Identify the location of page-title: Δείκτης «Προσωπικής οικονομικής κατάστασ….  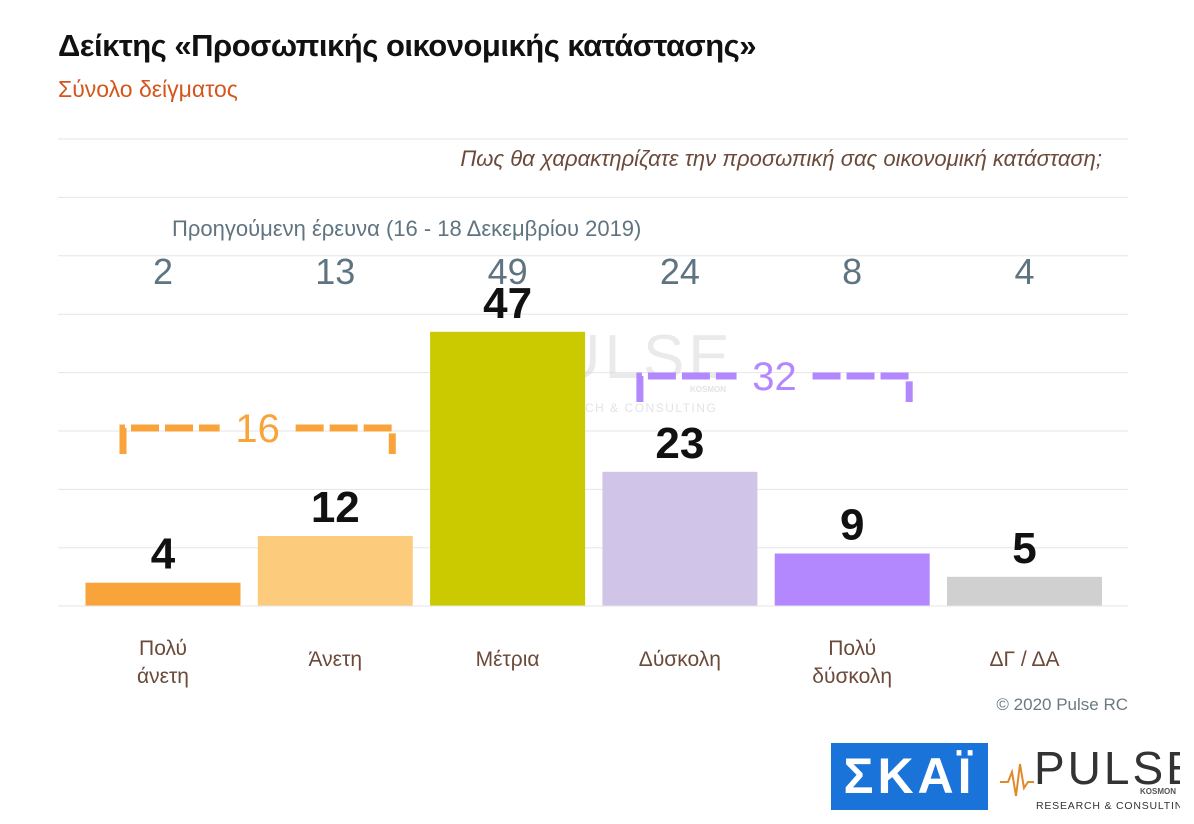
(407, 45).